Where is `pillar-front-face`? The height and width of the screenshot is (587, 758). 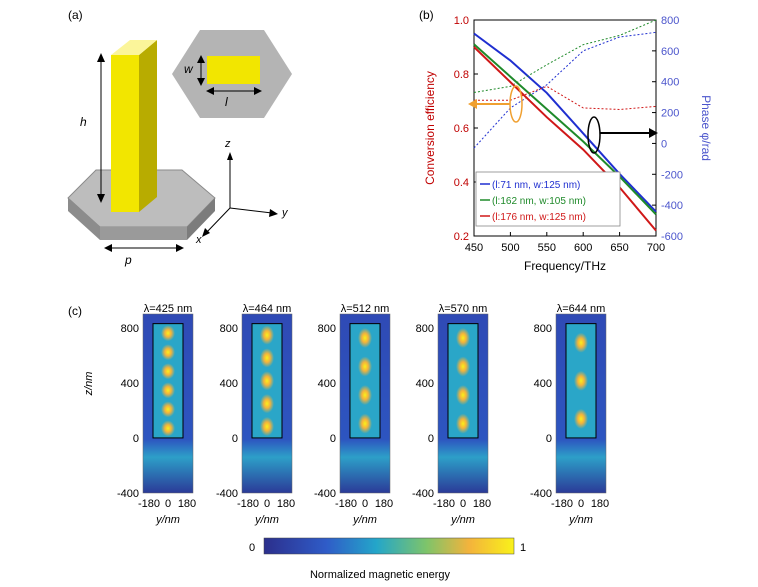
pillar-front-face is located at coordinates (125, 133).